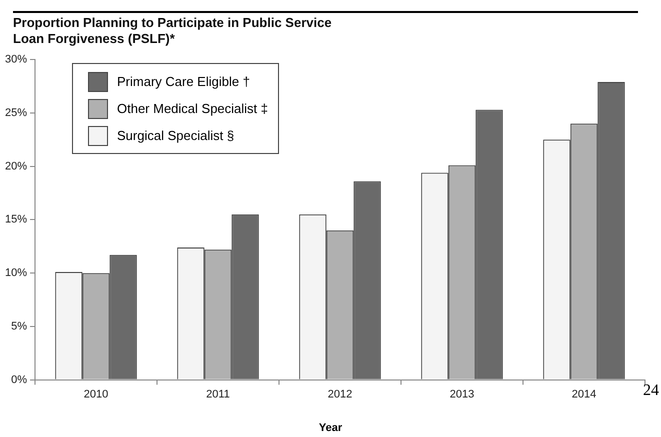 Image resolution: width=661 pixels, height=437 pixels. I want to click on text: 24, so click(651, 391).